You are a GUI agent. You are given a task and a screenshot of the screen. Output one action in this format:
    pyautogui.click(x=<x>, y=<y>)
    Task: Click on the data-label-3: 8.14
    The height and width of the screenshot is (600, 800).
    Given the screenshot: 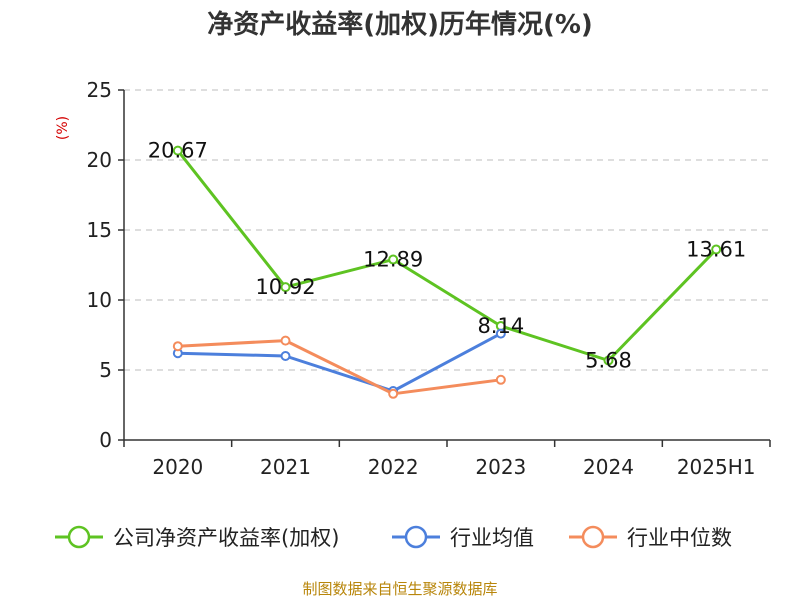 What is the action you would take?
    pyautogui.click(x=500, y=326)
    